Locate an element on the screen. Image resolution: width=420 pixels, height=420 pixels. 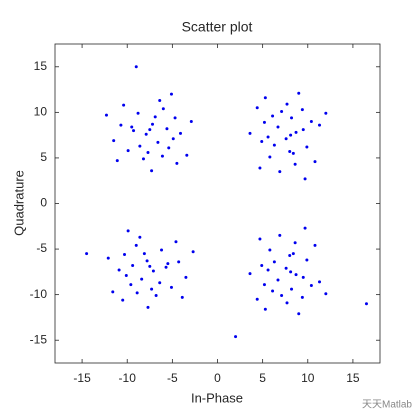
x-tick-label: 5 is located at coordinates (262, 378).